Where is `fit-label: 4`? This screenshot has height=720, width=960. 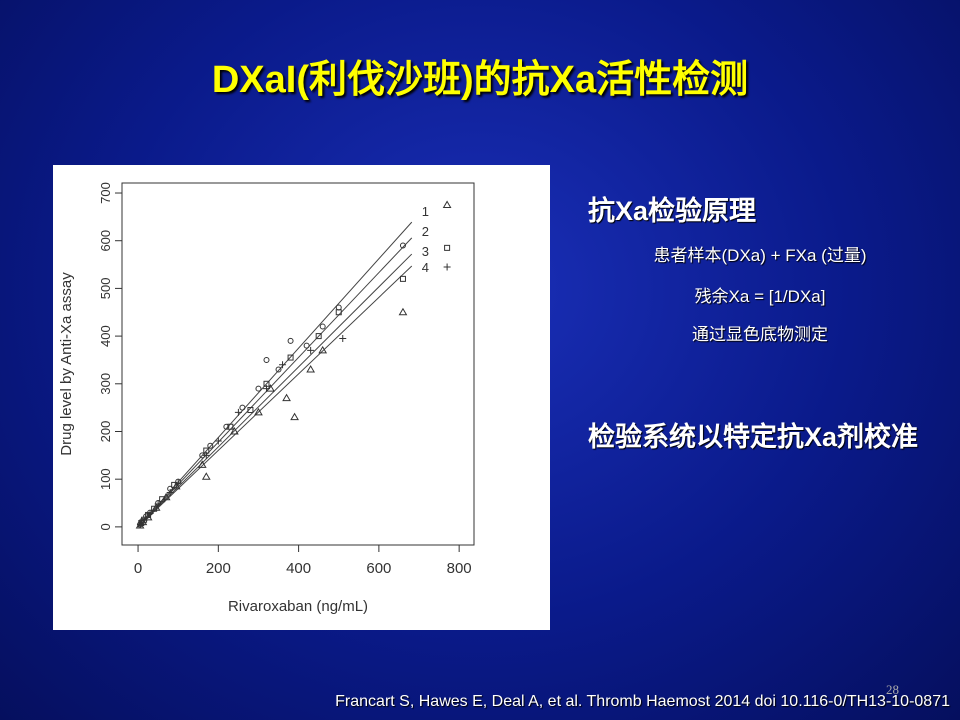
fit-label: 4 is located at coordinates (425, 267).